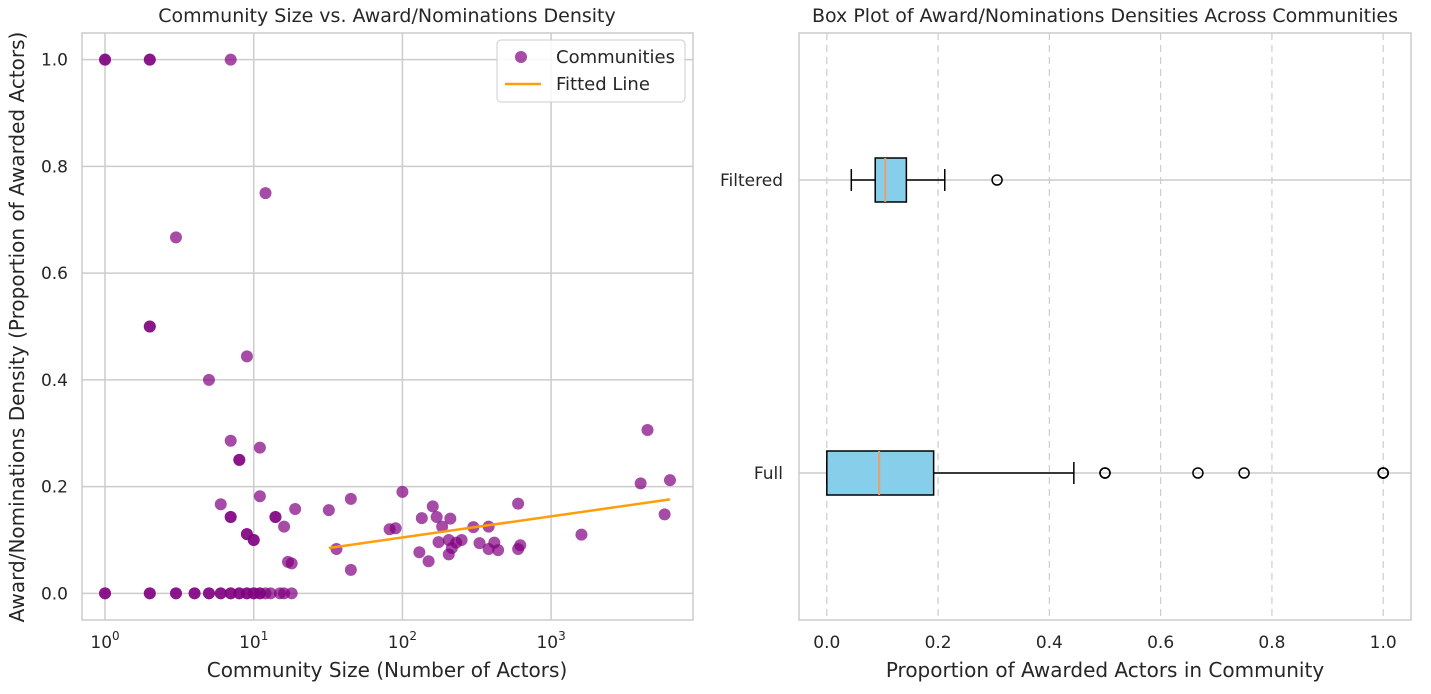 The image size is (1431, 694). I want to click on scatter-x-axis-label: Community Size (Number of Actors), so click(387, 670).